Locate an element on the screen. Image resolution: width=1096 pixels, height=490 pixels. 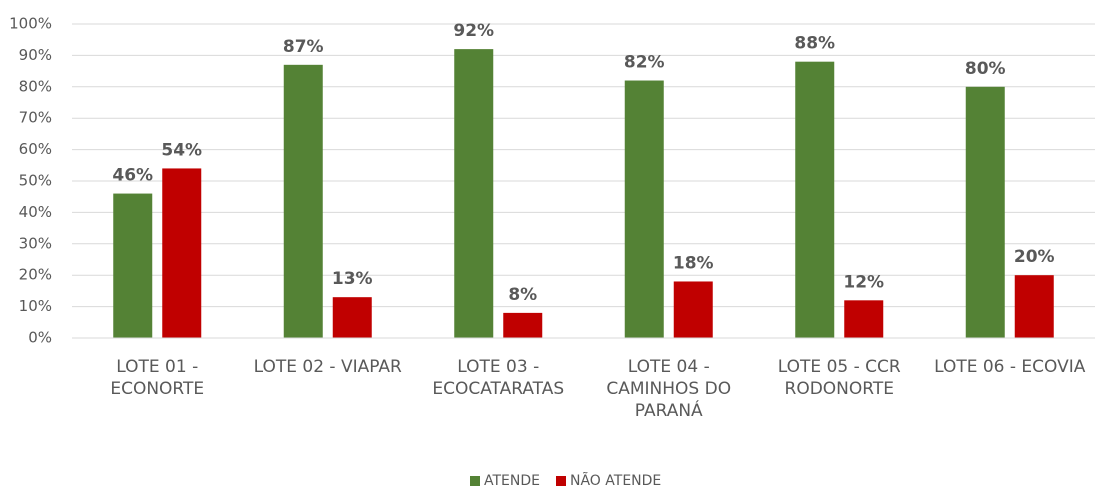
legend-label: NÃO ATENDE is located at coordinates (615, 480).